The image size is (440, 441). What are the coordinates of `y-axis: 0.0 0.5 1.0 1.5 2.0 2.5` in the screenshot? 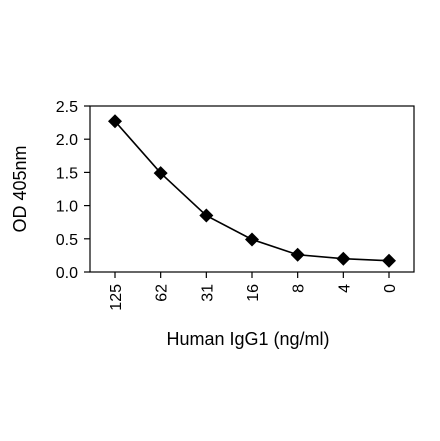 It's located at (73, 190).